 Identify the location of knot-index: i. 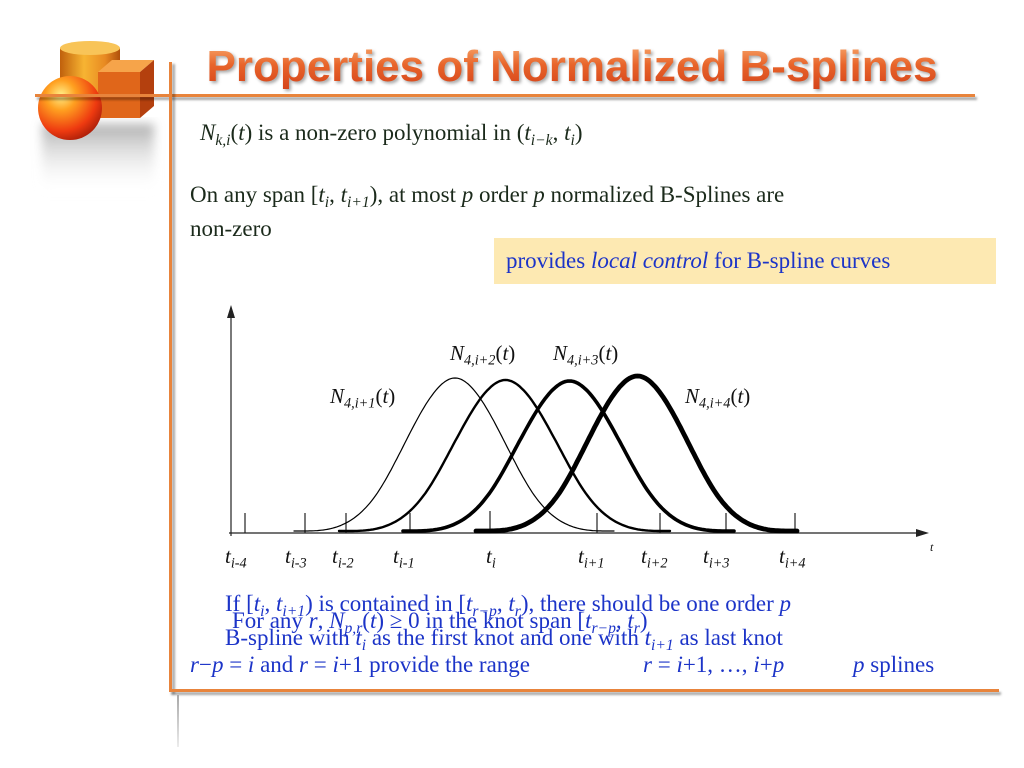
(493, 563).